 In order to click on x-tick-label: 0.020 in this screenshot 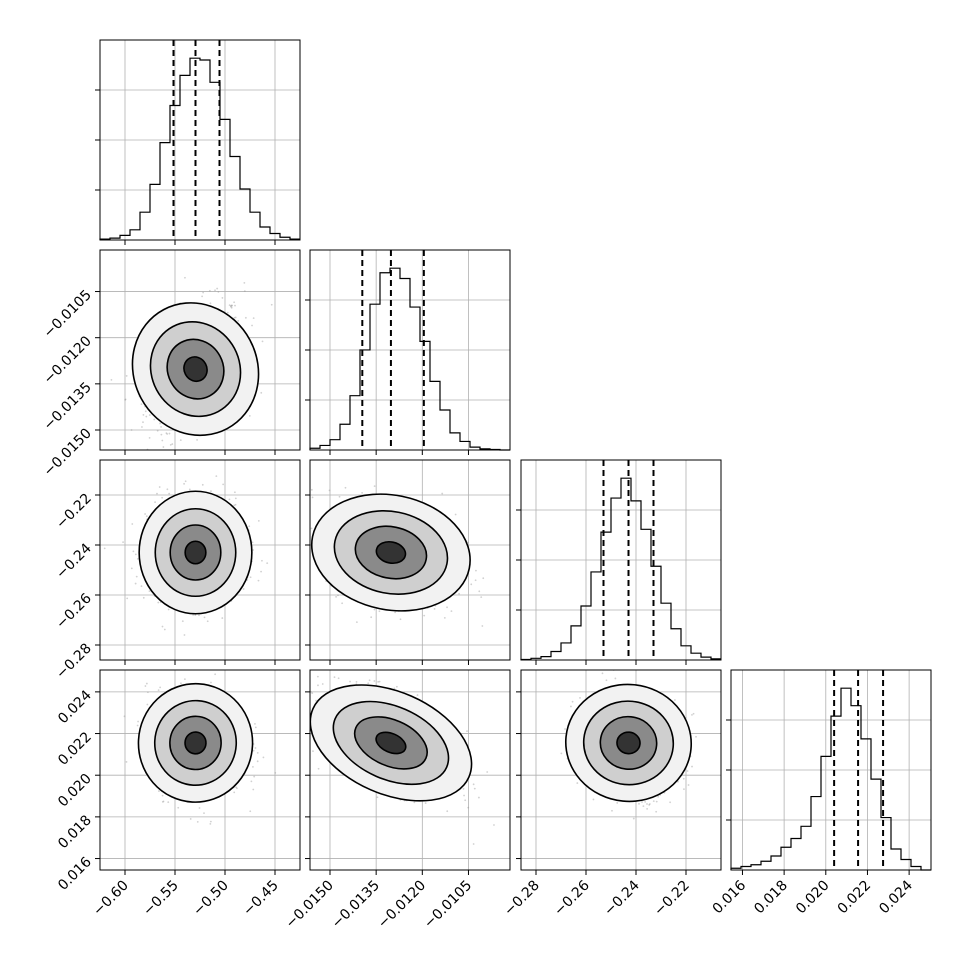, I will do `click(813, 898)`.